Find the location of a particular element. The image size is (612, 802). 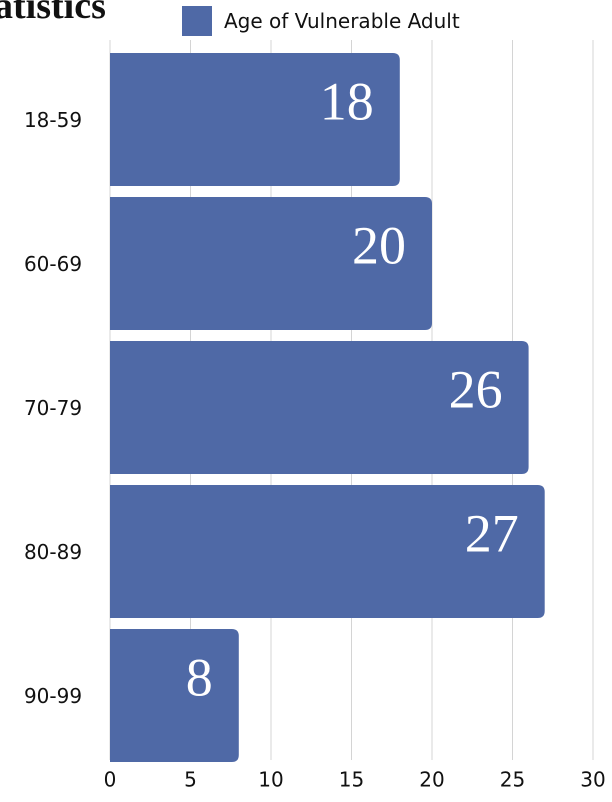

x-tick-label-30: 30 is located at coordinates (592, 780).